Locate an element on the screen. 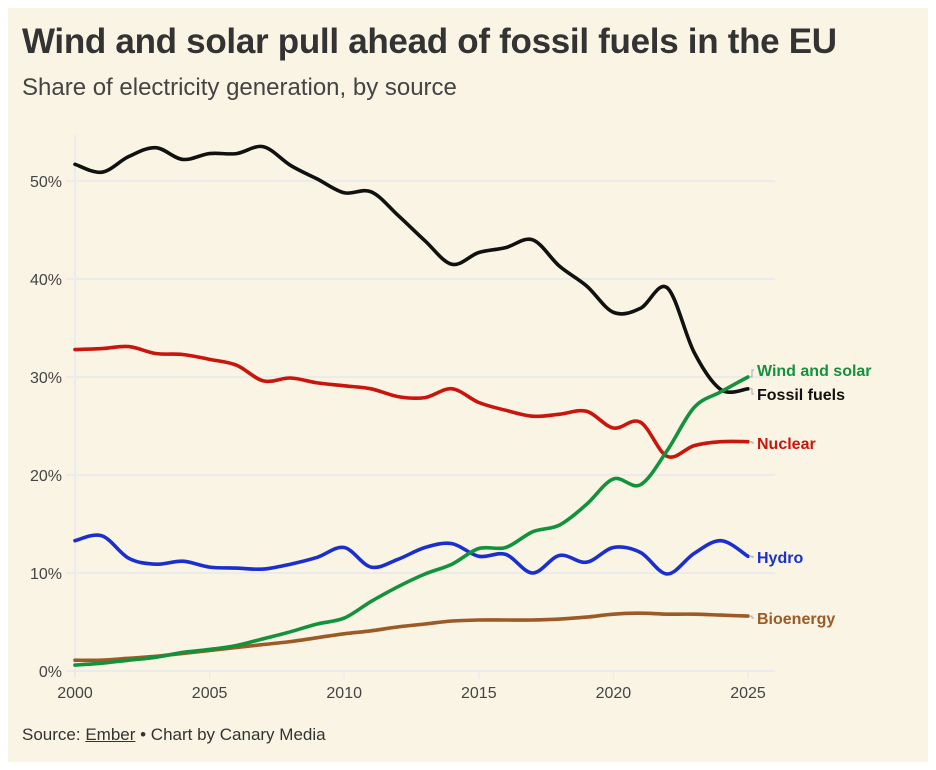 This screenshot has width=936, height=770. label-leader-nuclear is located at coordinates (751, 442).